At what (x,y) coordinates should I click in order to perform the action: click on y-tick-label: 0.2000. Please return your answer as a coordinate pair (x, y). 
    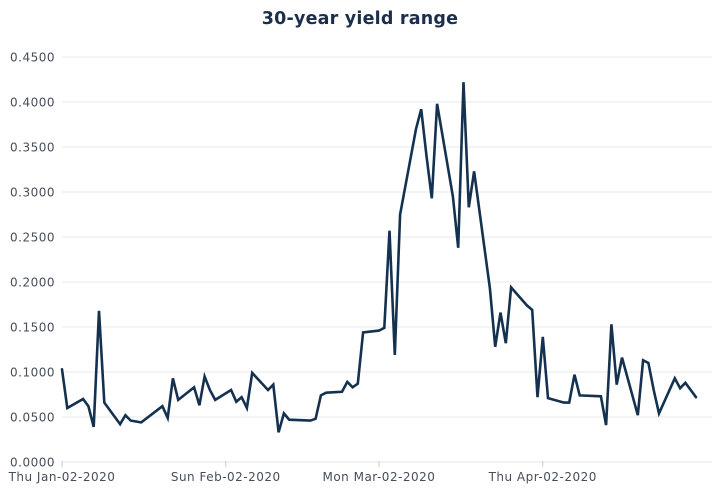
    Looking at the image, I should click on (32, 283).